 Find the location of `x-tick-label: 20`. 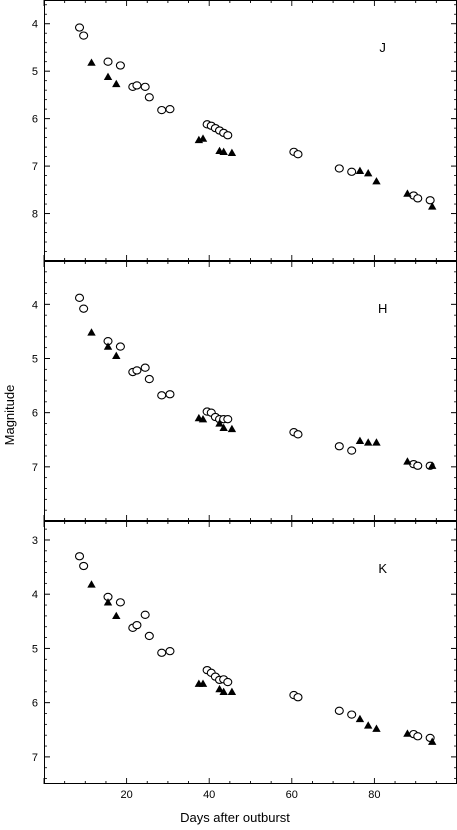

x-tick-label: 20 is located at coordinates (126, 795).